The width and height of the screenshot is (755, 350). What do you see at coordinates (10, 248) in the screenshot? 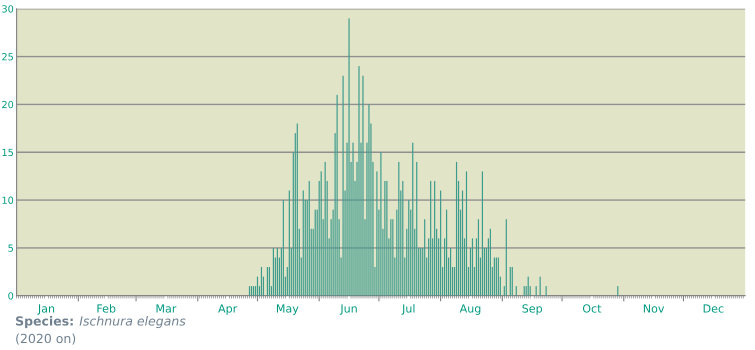
I see `y-tick-label: 5` at bounding box center [10, 248].